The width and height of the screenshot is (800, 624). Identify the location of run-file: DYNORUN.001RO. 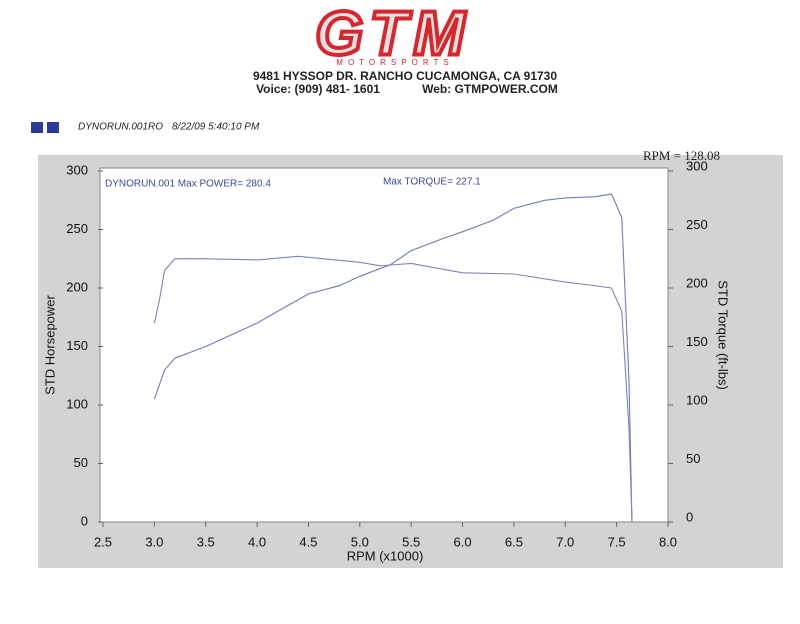
(120, 127).